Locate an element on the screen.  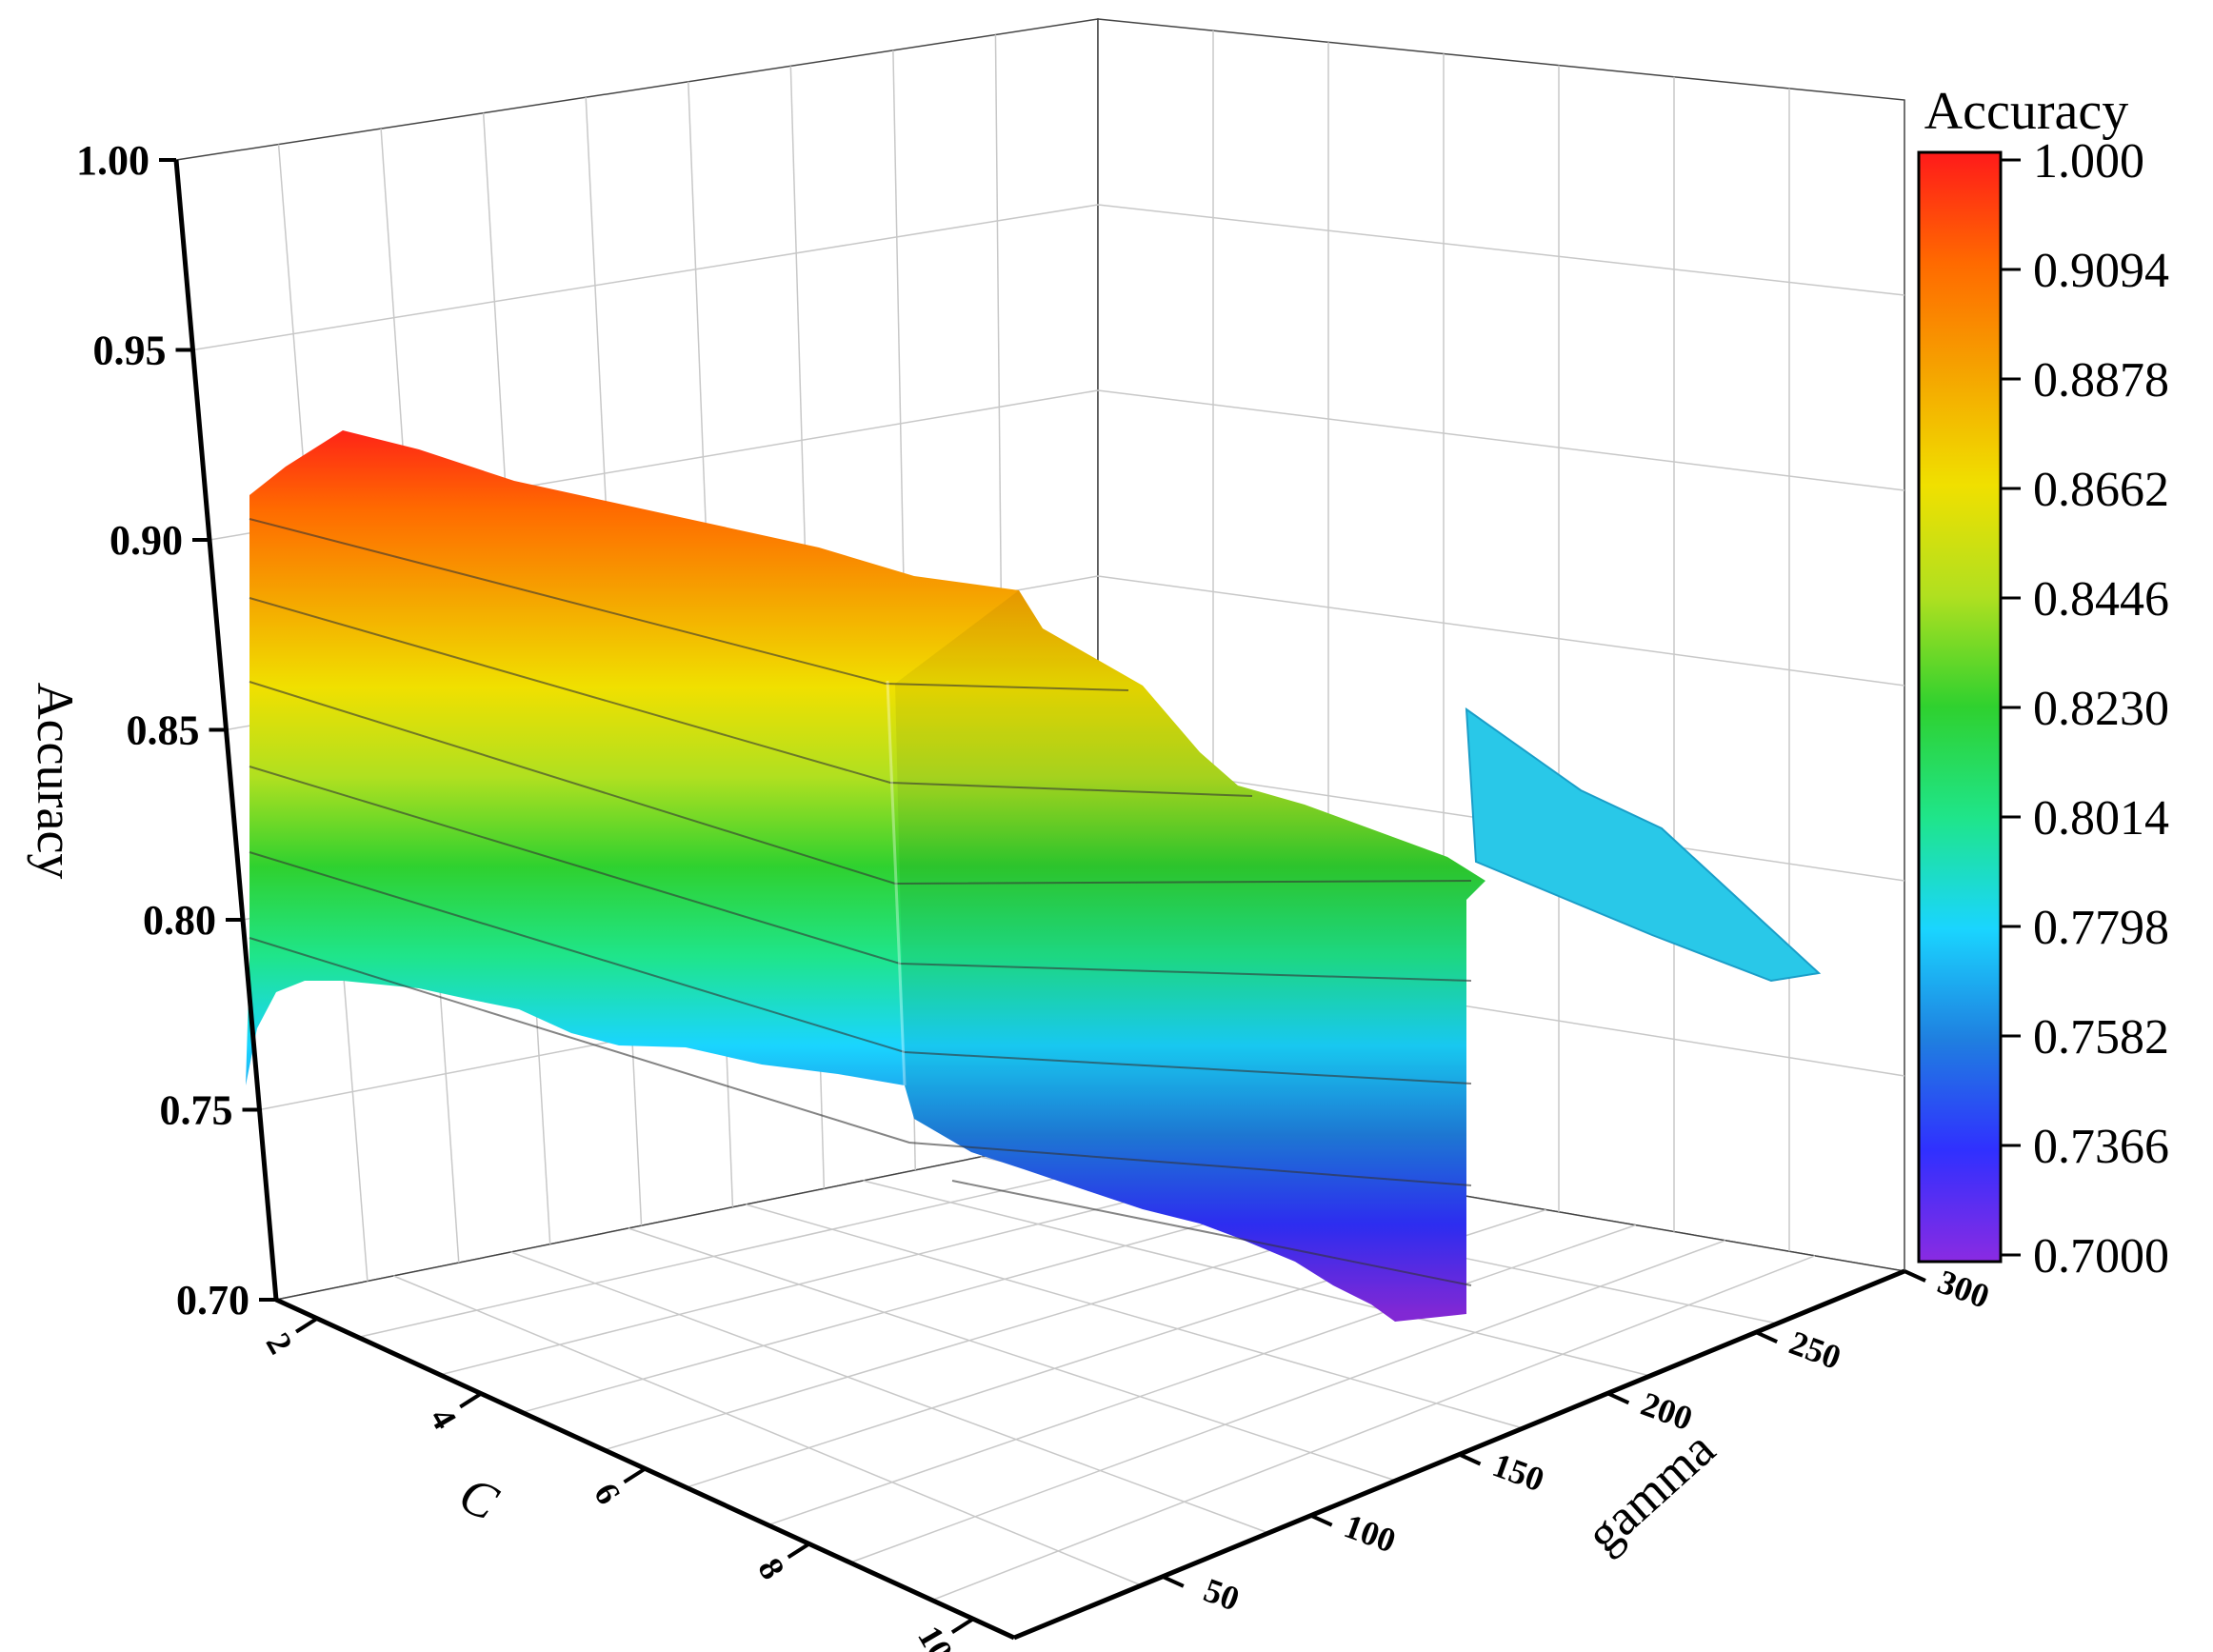
z-tick-label: 0.80 is located at coordinates (179, 921).